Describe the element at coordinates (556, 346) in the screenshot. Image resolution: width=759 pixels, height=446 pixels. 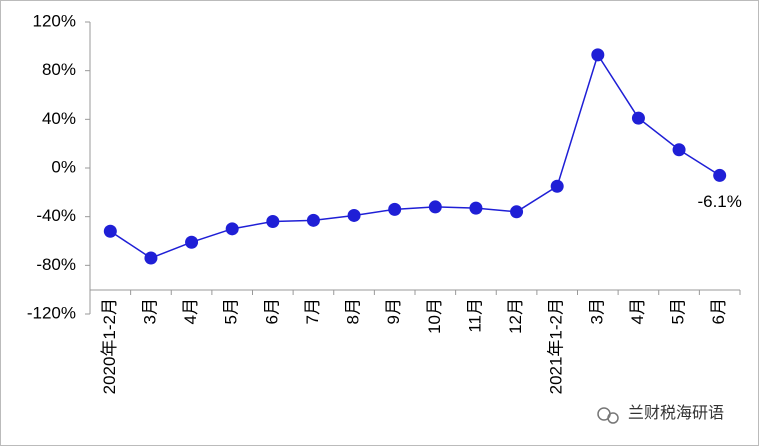
I see `x-tick-label: 2021年1-2月` at that location.